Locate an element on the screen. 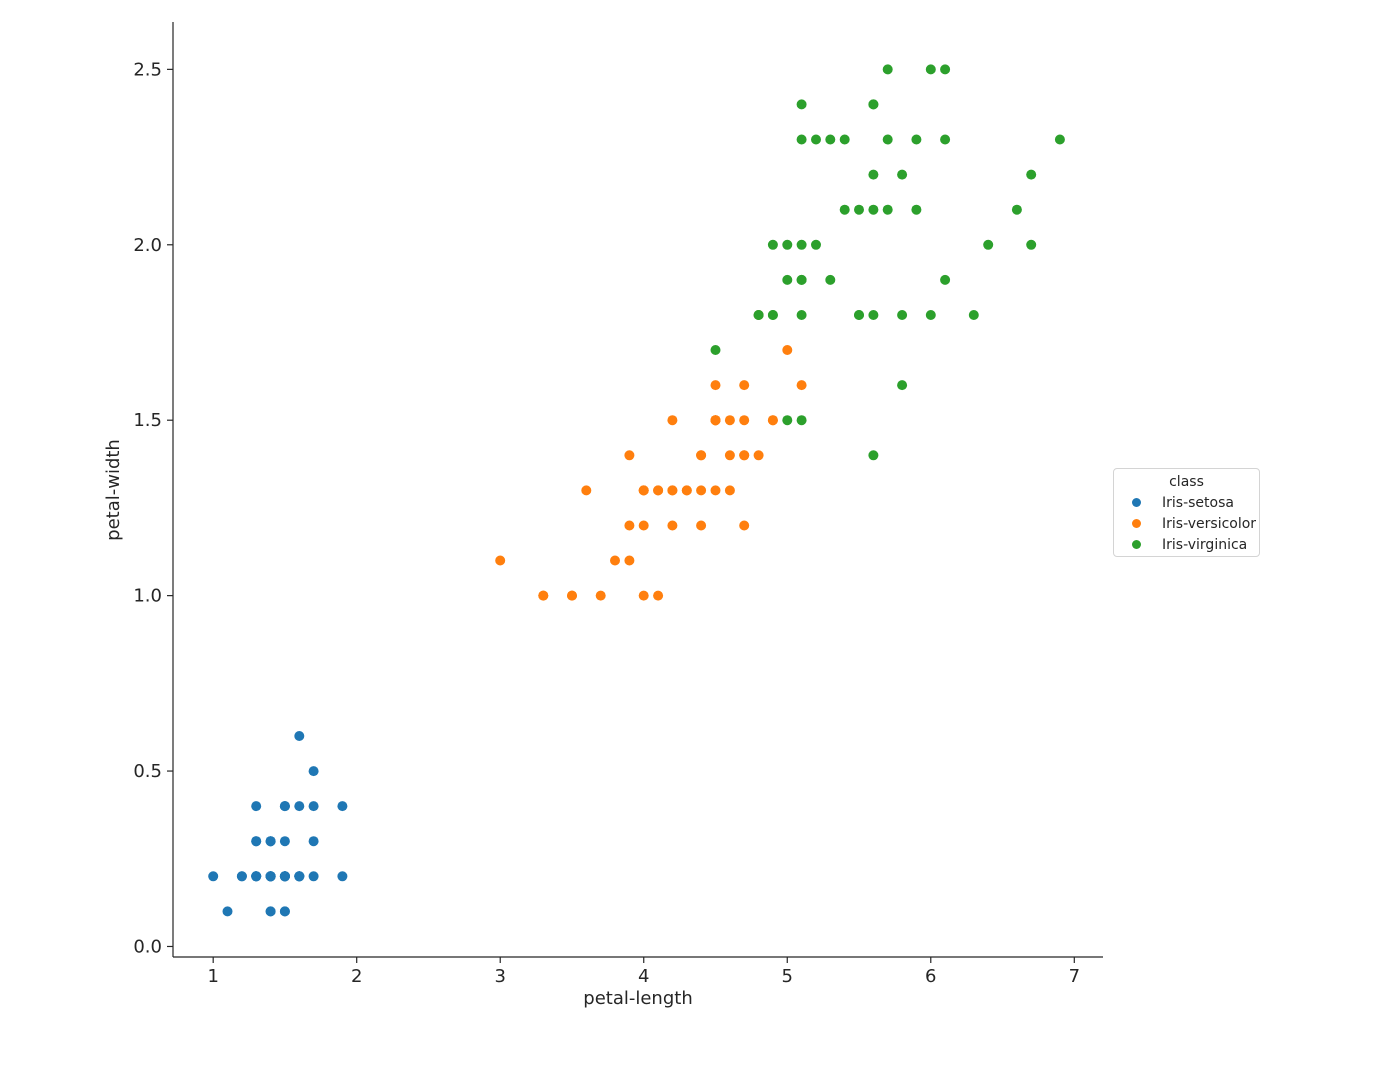 This screenshot has height=1084, width=1388. x-tick-label: 3 is located at coordinates (499, 976).